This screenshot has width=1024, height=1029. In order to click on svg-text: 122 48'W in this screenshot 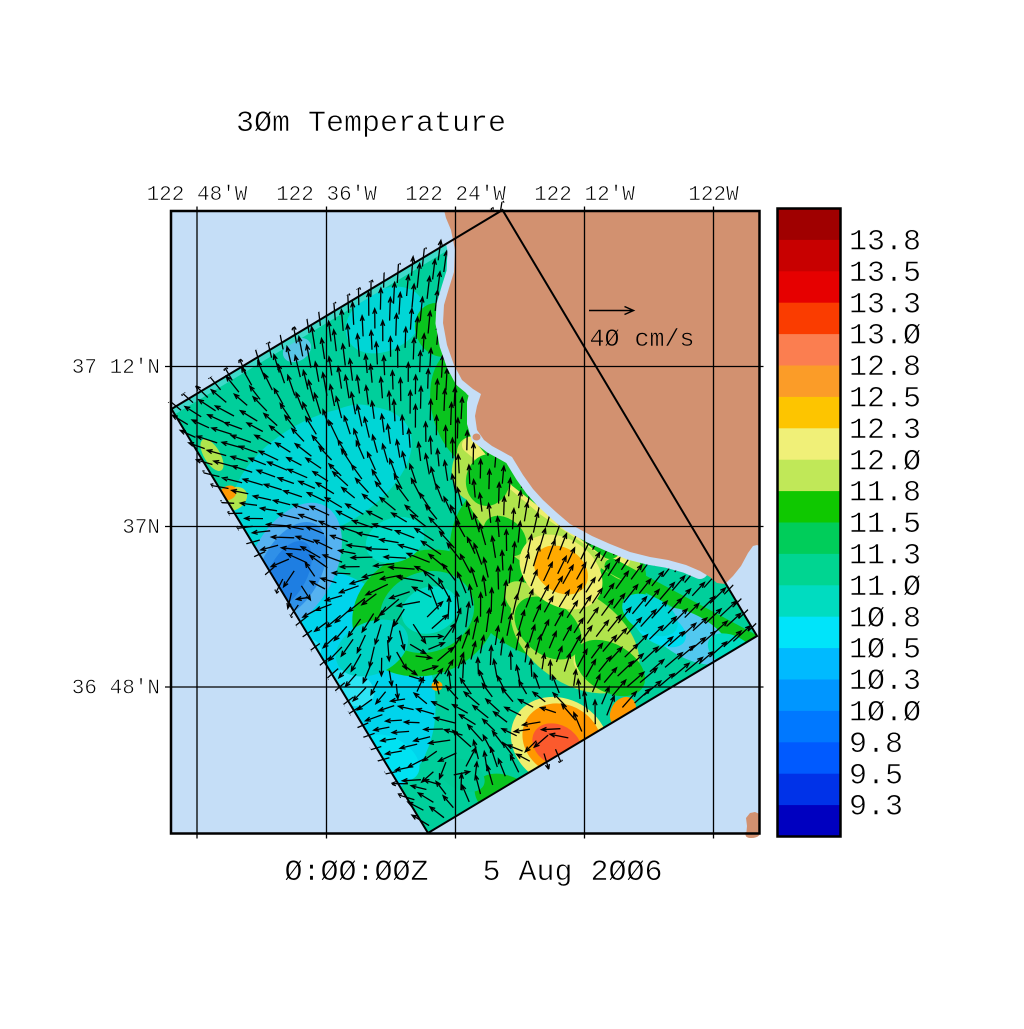, I will do `click(197, 195)`.